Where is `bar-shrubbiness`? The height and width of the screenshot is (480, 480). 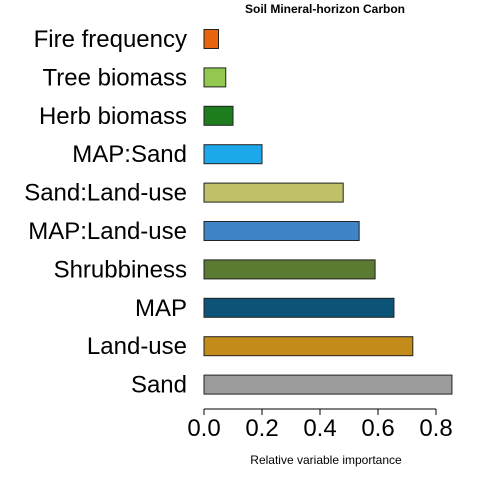 bar-shrubbiness is located at coordinates (289, 269).